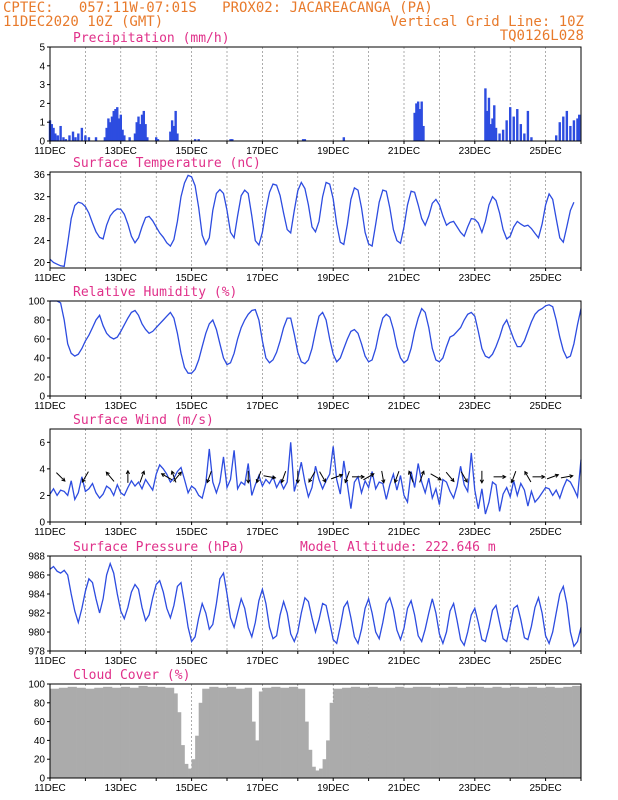 The width and height of the screenshot is (618, 800). What do you see at coordinates (42, 123) in the screenshot?
I see `y-tick-label: 1` at bounding box center [42, 123].